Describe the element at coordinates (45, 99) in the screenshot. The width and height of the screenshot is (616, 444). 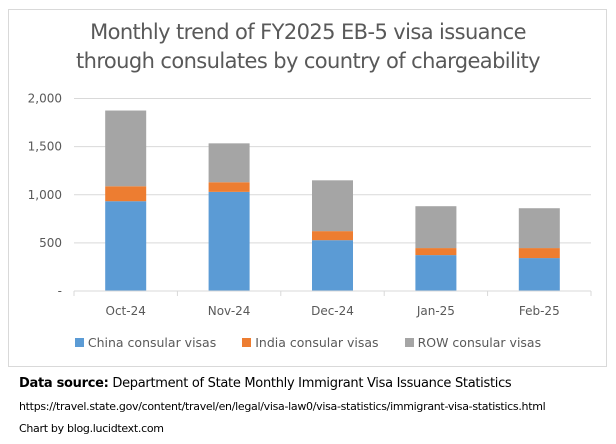
I see `y-tick-label: 2,000` at that location.